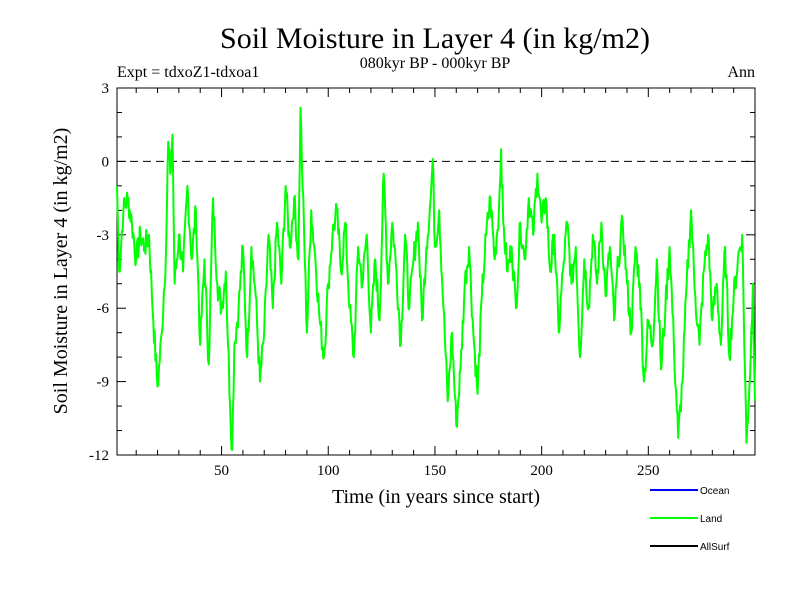  I want to click on y-tick-label: 3, so click(106, 89).